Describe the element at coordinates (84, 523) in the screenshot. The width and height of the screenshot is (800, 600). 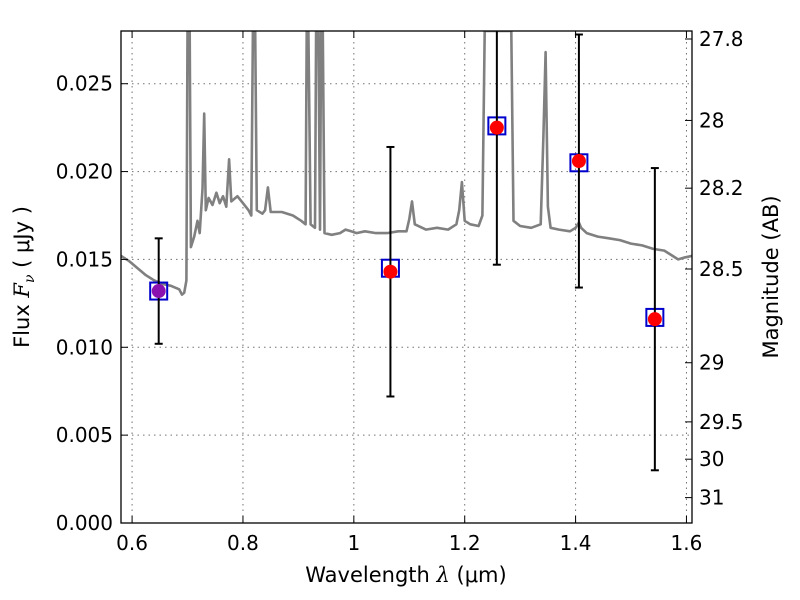
I see `y-tick-label: 0.000` at that location.